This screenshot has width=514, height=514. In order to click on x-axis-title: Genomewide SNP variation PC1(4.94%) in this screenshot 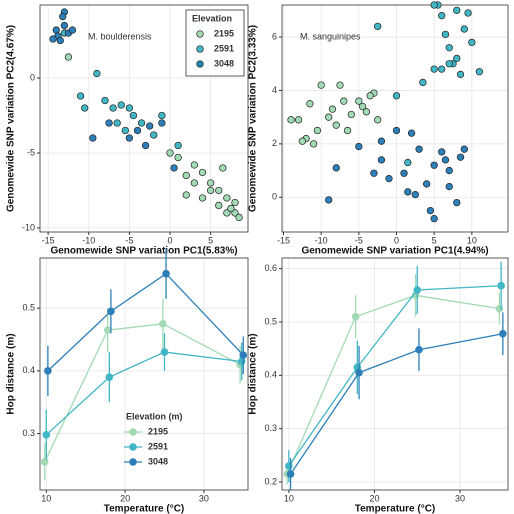, I will do `click(394, 251)`.